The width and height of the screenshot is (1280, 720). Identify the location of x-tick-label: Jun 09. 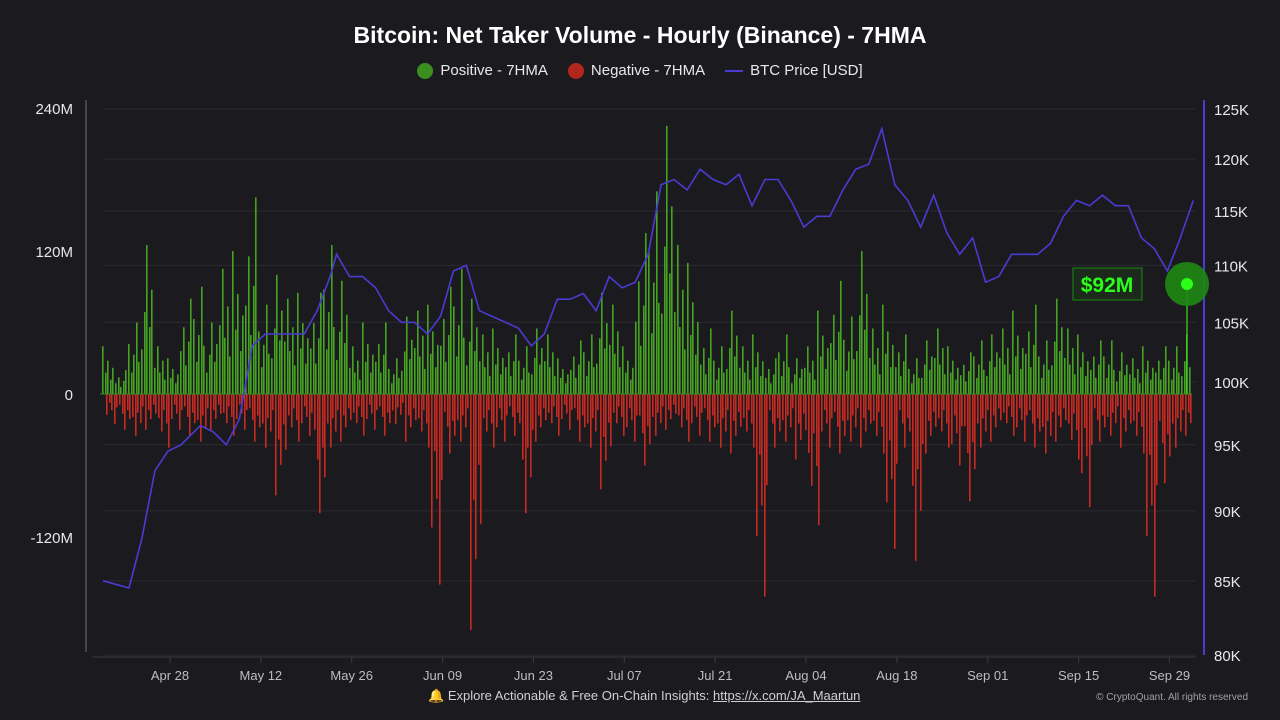
(442, 675).